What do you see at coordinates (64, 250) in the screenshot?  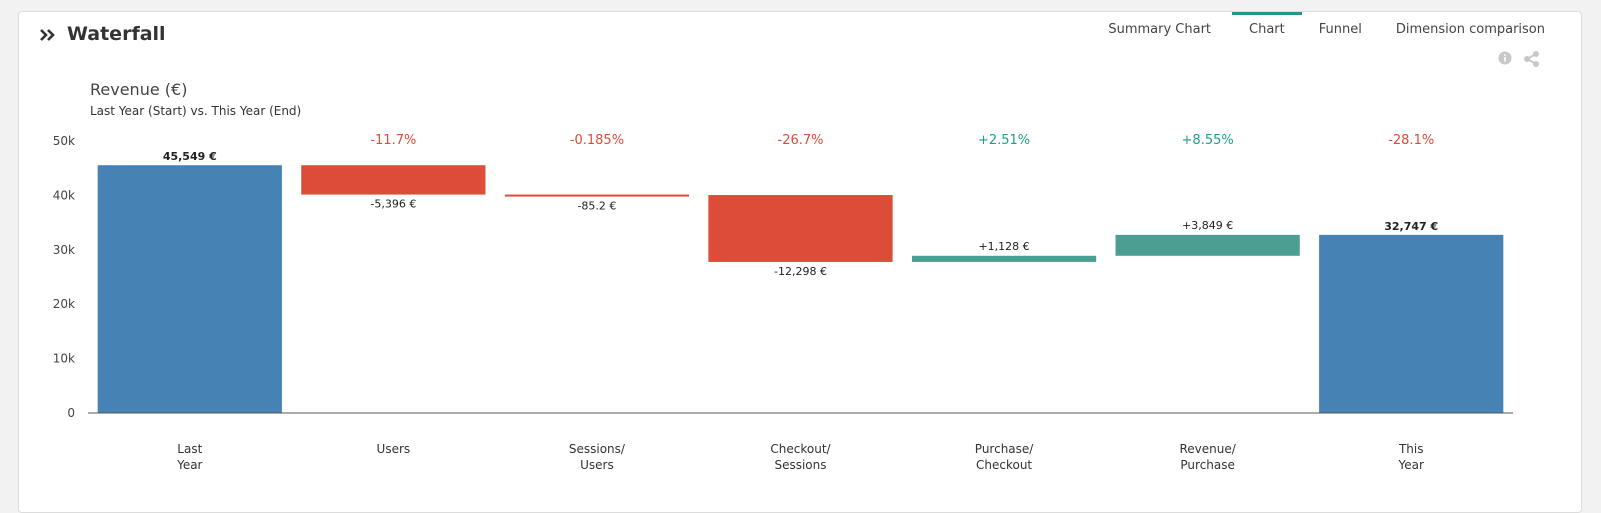 I see `y-tick-label: 30k` at bounding box center [64, 250].